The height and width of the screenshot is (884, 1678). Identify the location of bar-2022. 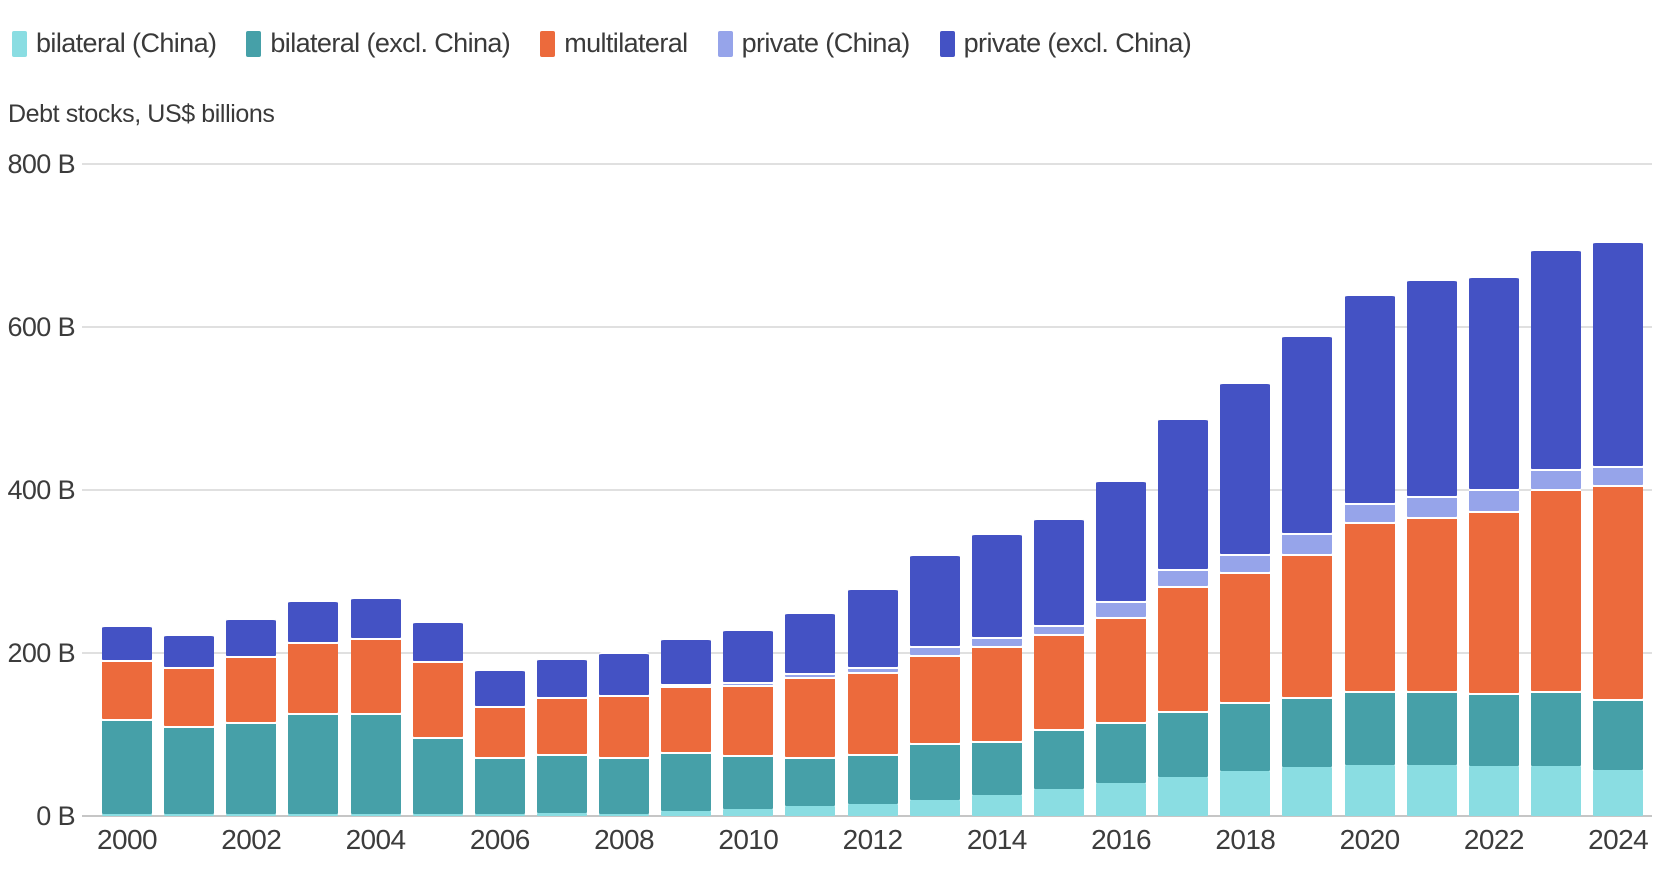
(1493, 545).